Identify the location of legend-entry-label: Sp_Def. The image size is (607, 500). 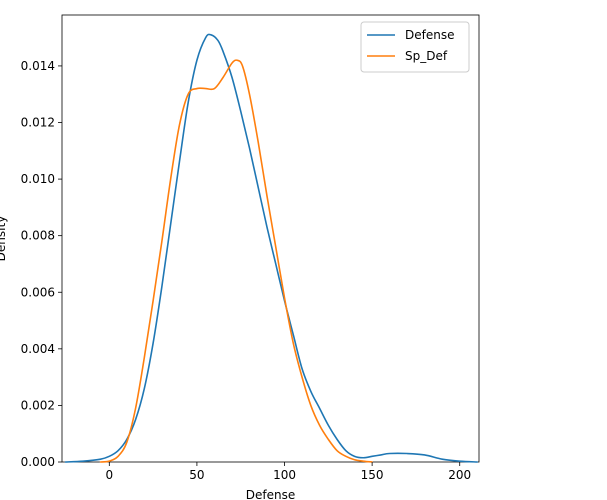
(426, 56).